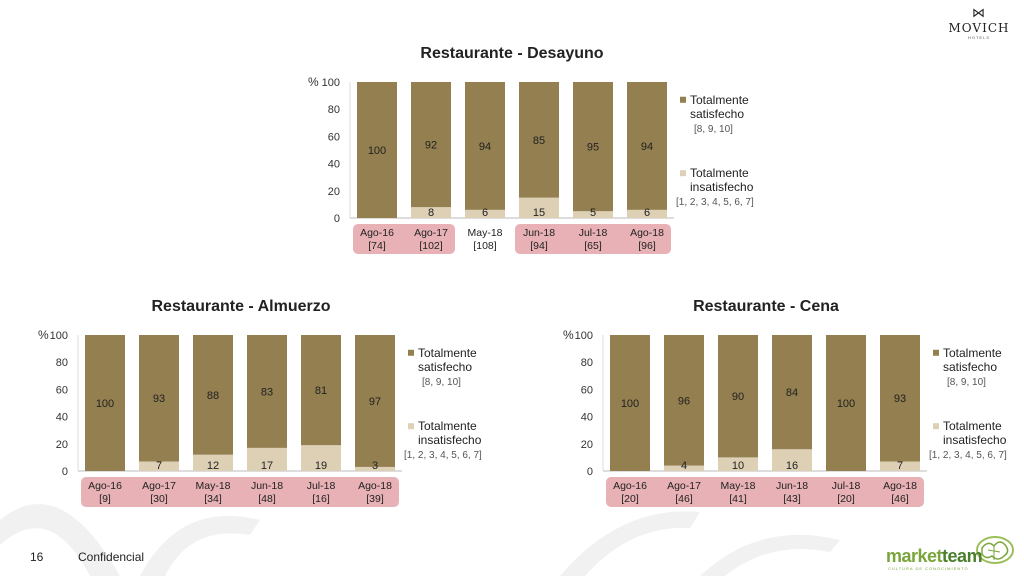 The width and height of the screenshot is (1024, 576). What do you see at coordinates (441, 382) in the screenshot?
I see `chart2-legend-range-satisfied: [8, 9, 10]` at bounding box center [441, 382].